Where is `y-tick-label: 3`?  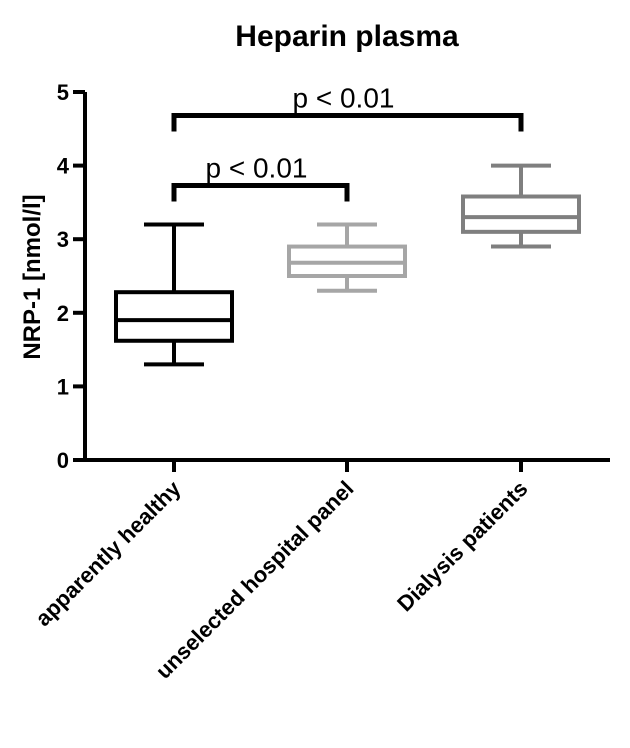 y-tick-label: 3 is located at coordinates (63, 239).